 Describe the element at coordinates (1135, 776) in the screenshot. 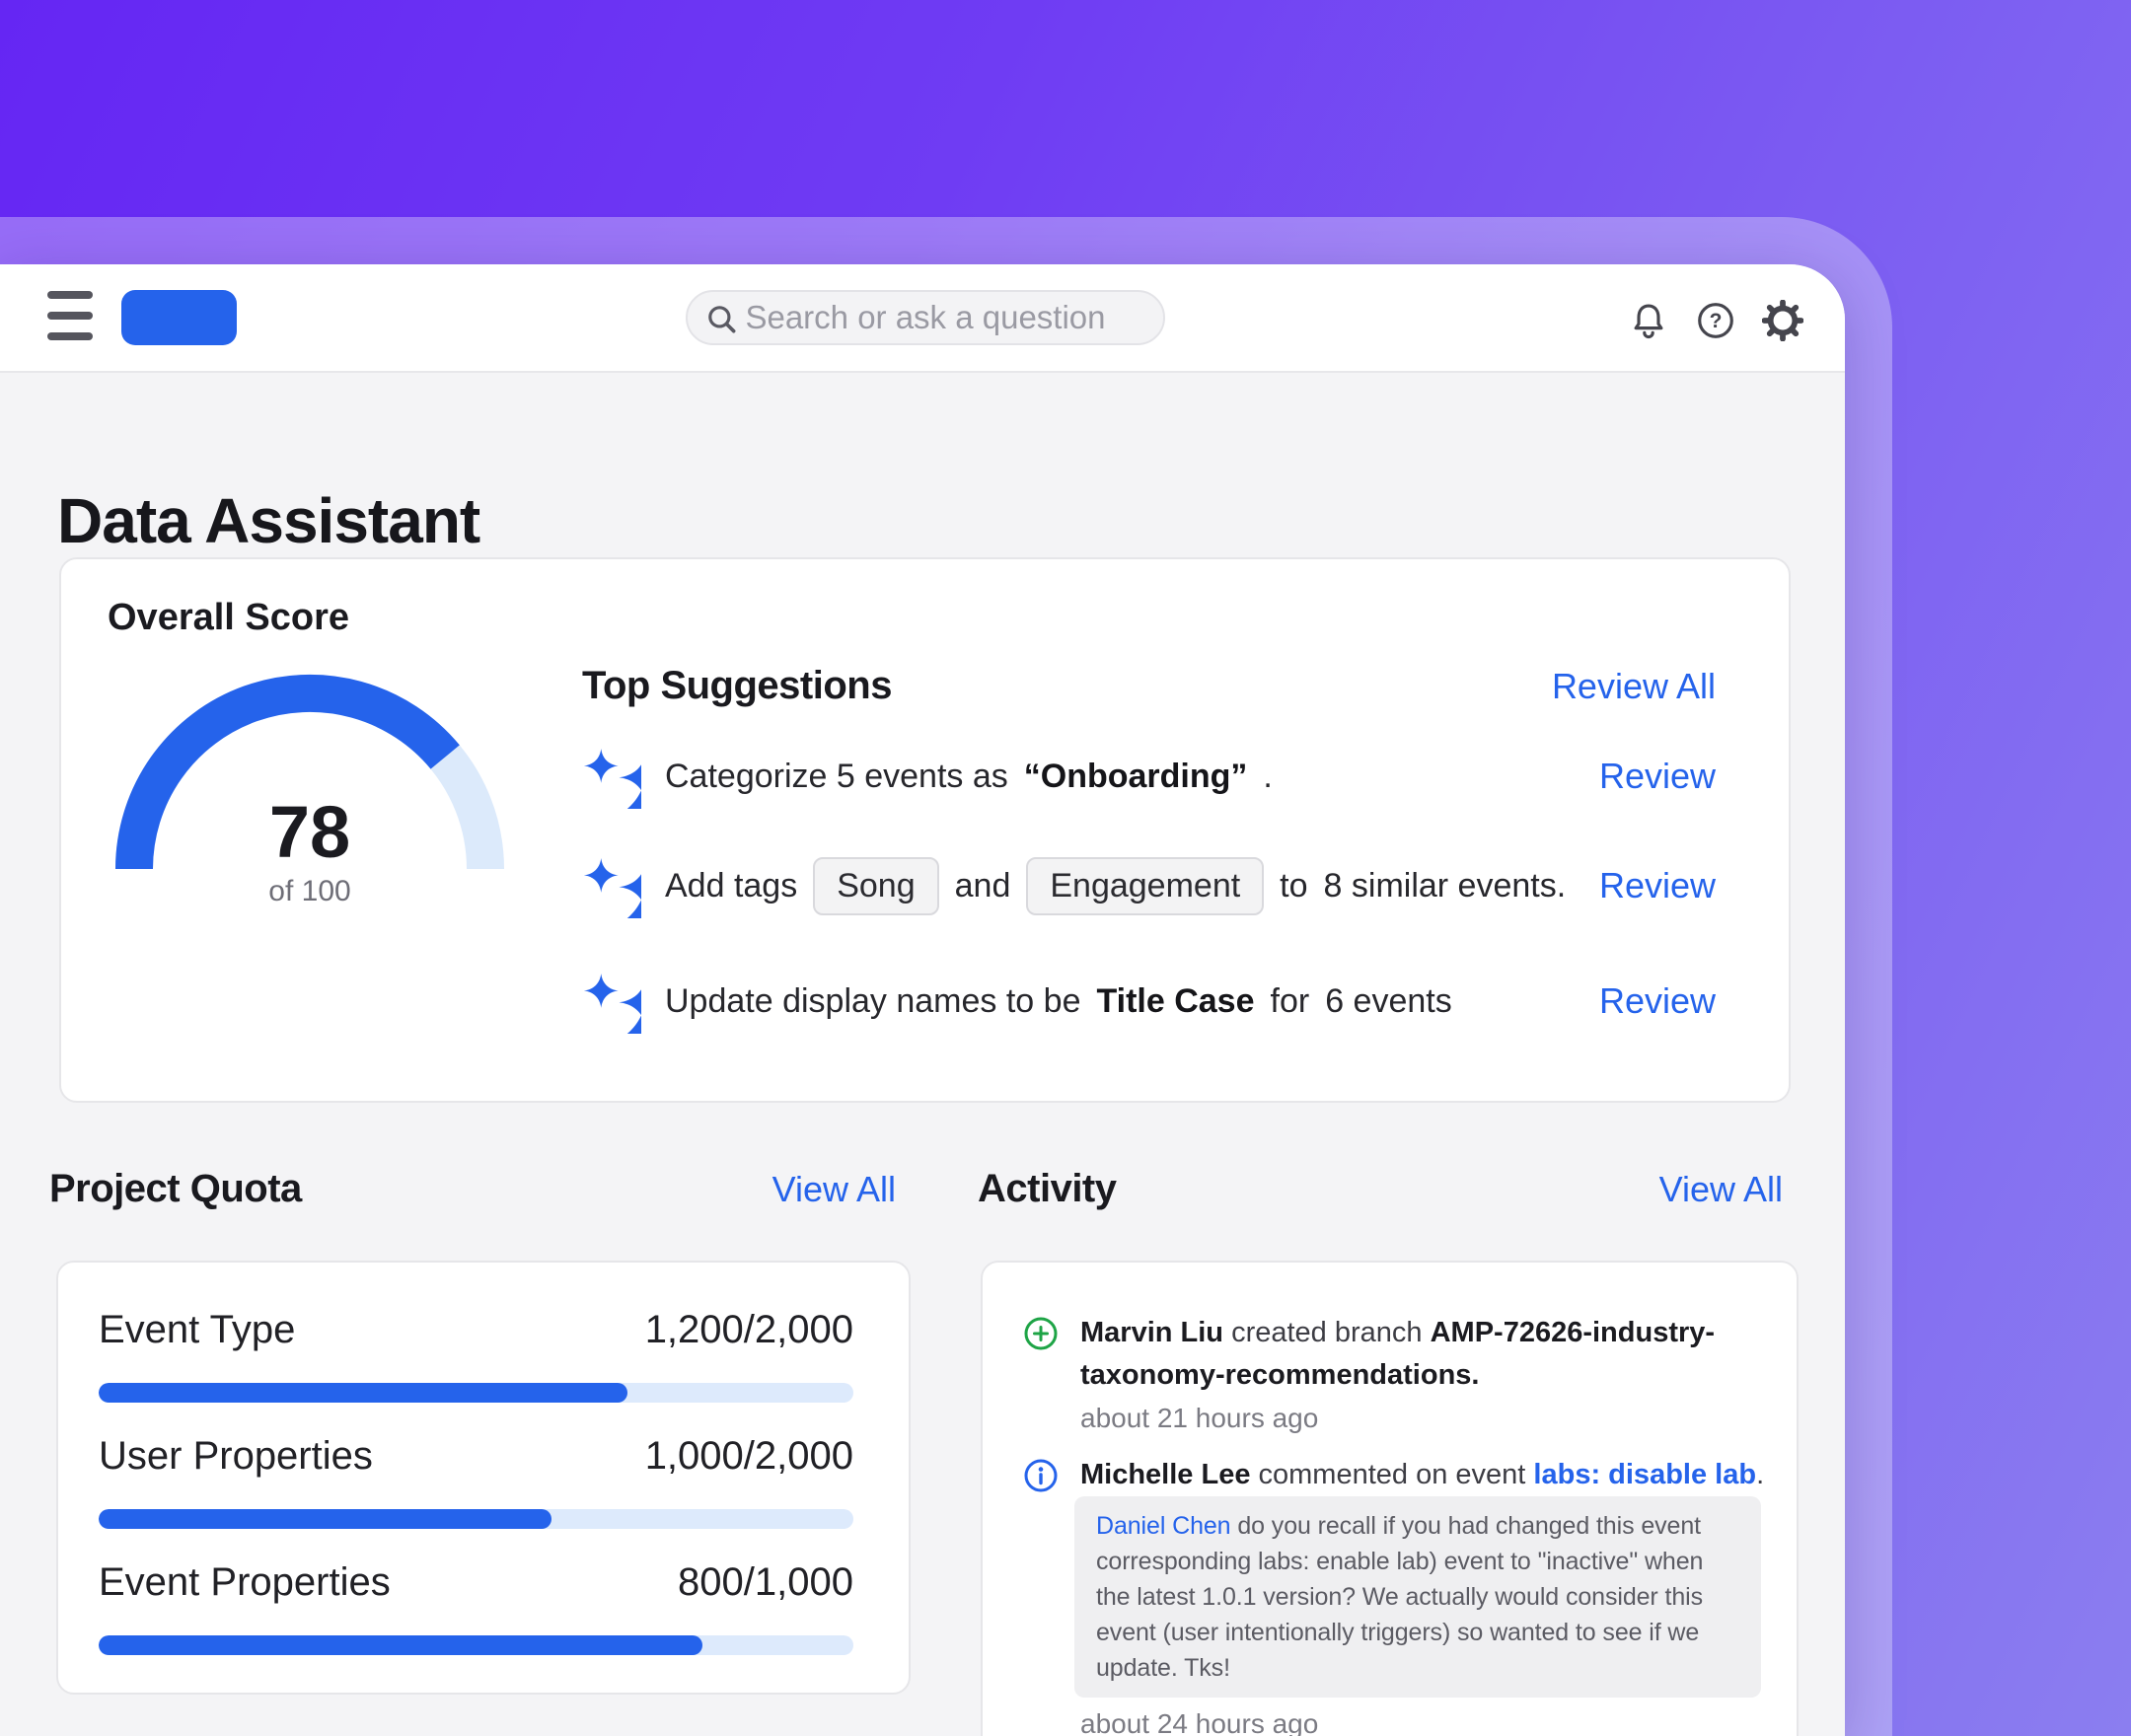

I see `suggestion-emphasis: “Onboarding”` at that location.